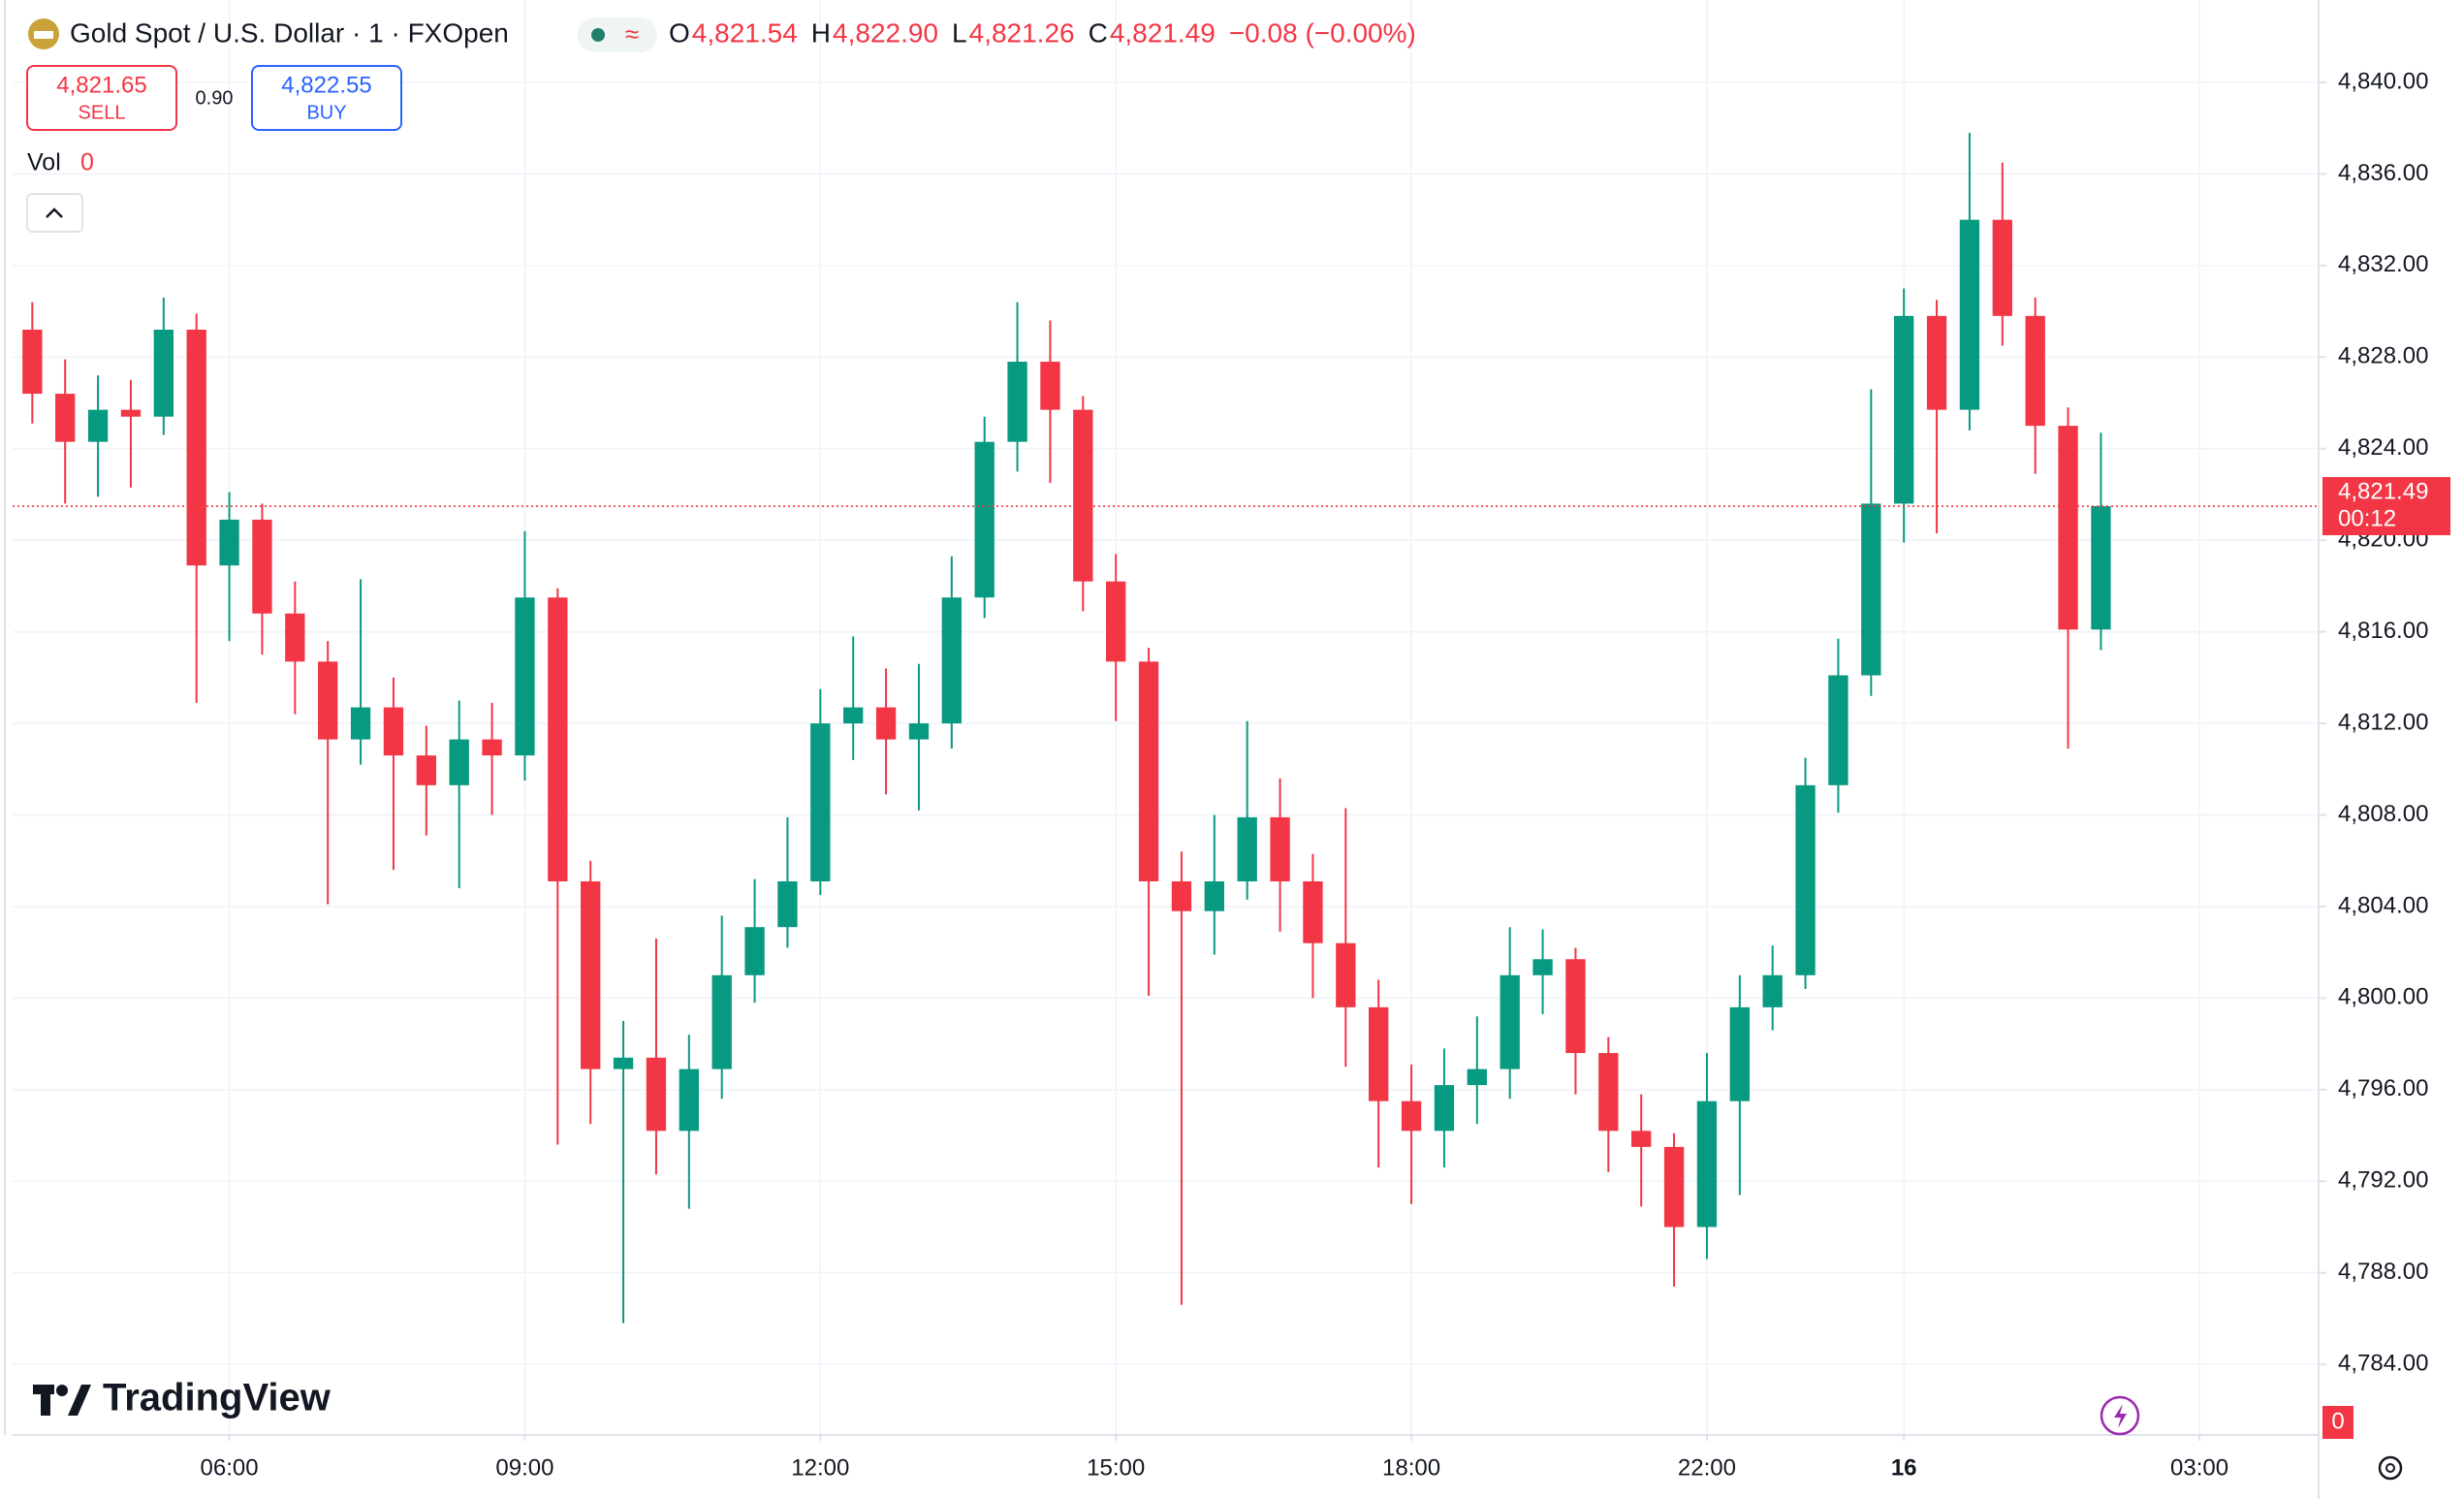  Describe the element at coordinates (821, 33) in the screenshot. I see `ohlc-key: H` at that location.